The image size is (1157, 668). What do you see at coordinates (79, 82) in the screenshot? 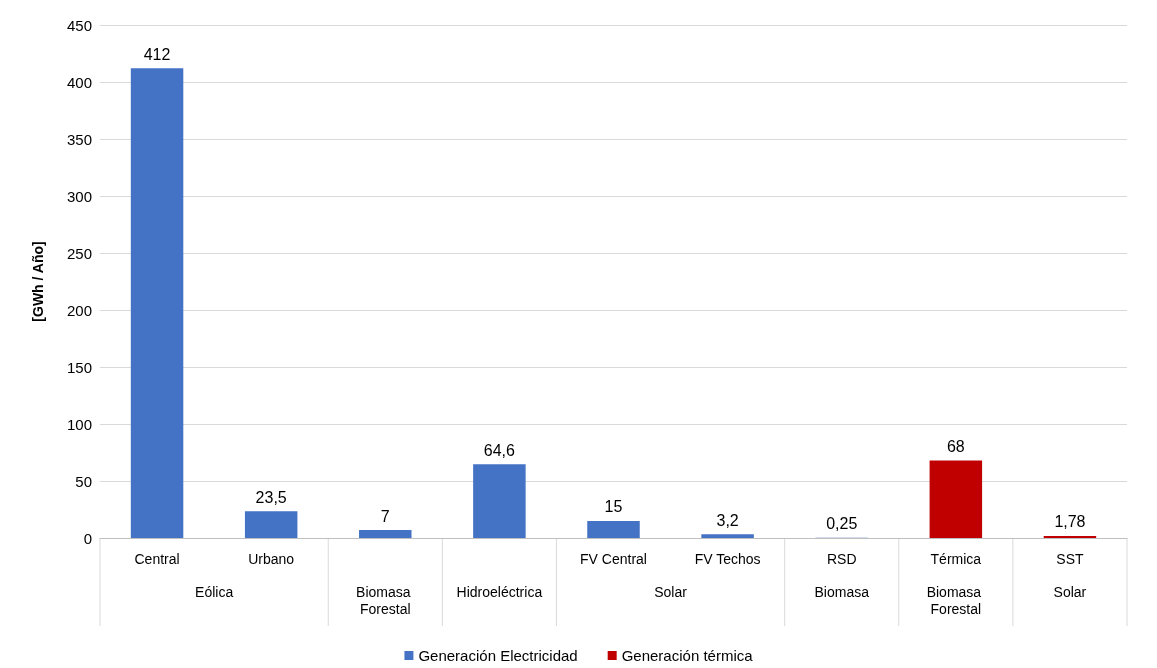
I see `y-tick-label: 400` at bounding box center [79, 82].